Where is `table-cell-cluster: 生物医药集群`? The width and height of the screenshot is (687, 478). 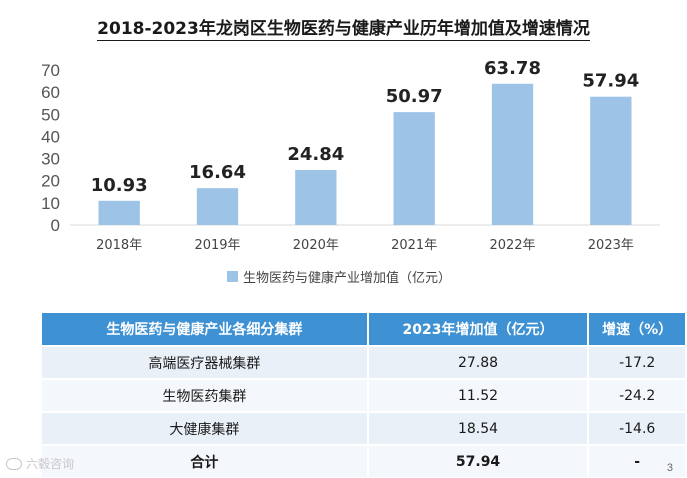
table-cell-cluster: 生物医药集群 is located at coordinates (205, 395).